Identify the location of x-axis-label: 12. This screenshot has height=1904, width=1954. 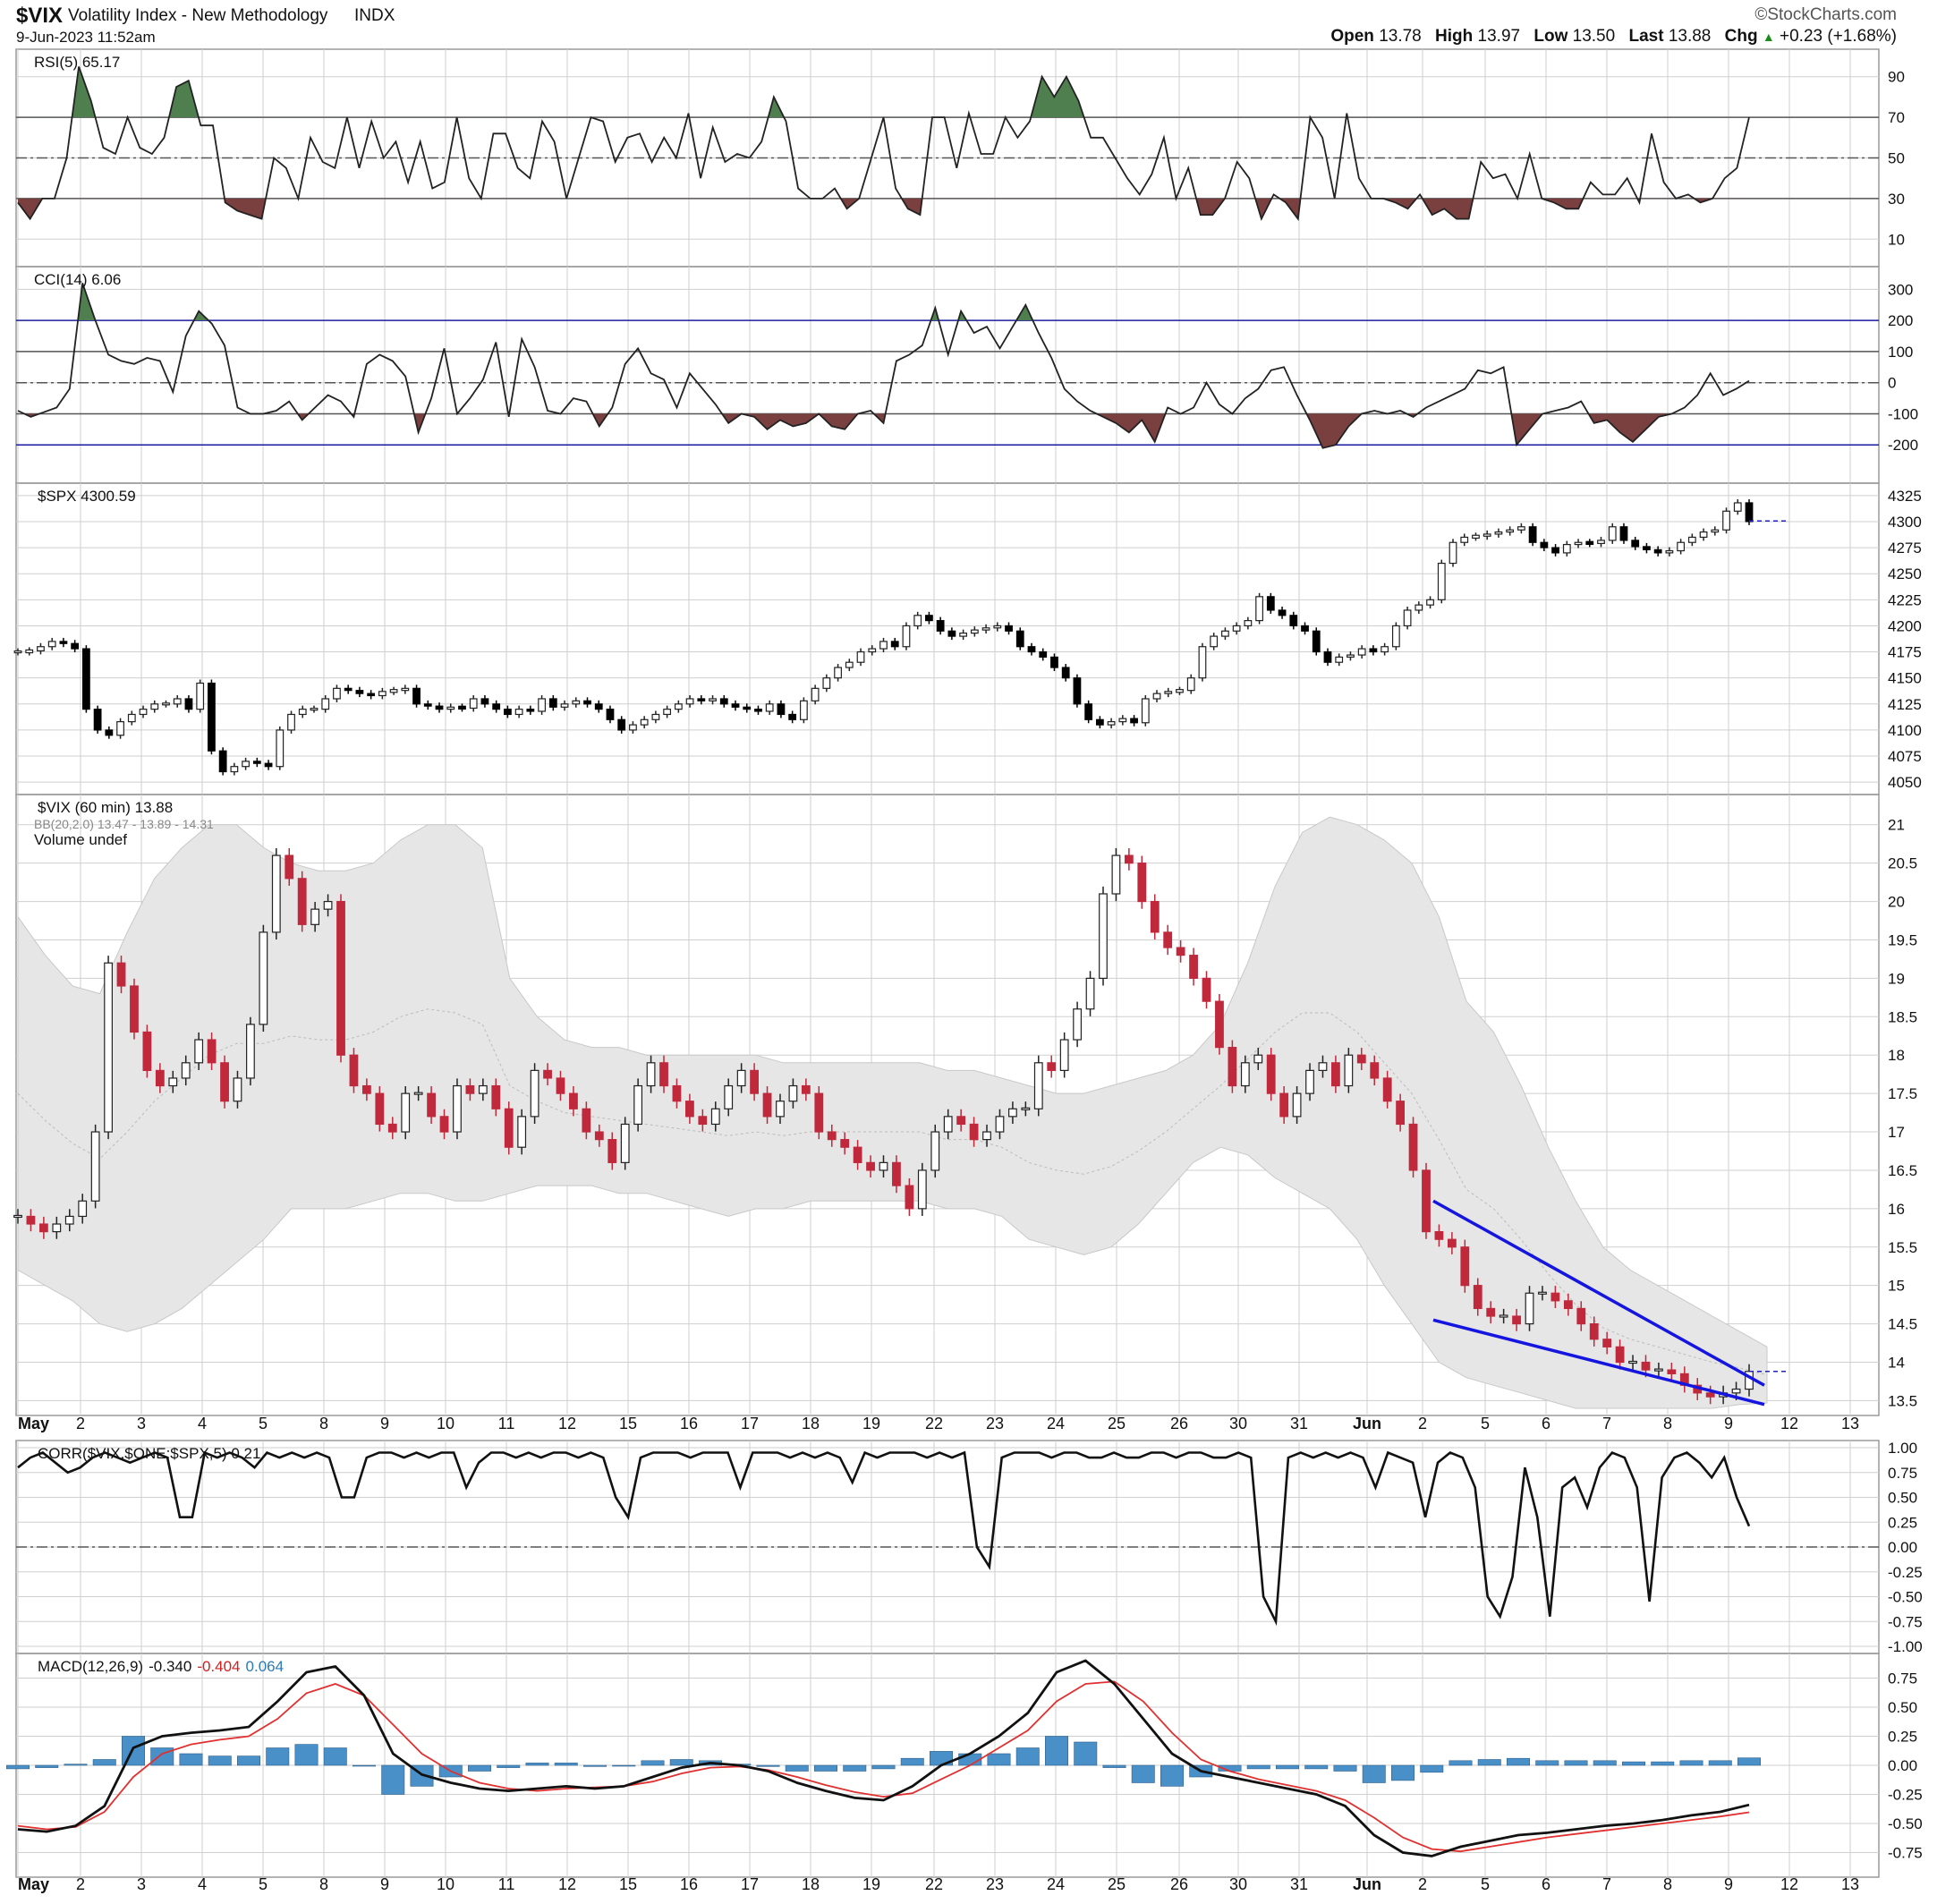
(567, 1884).